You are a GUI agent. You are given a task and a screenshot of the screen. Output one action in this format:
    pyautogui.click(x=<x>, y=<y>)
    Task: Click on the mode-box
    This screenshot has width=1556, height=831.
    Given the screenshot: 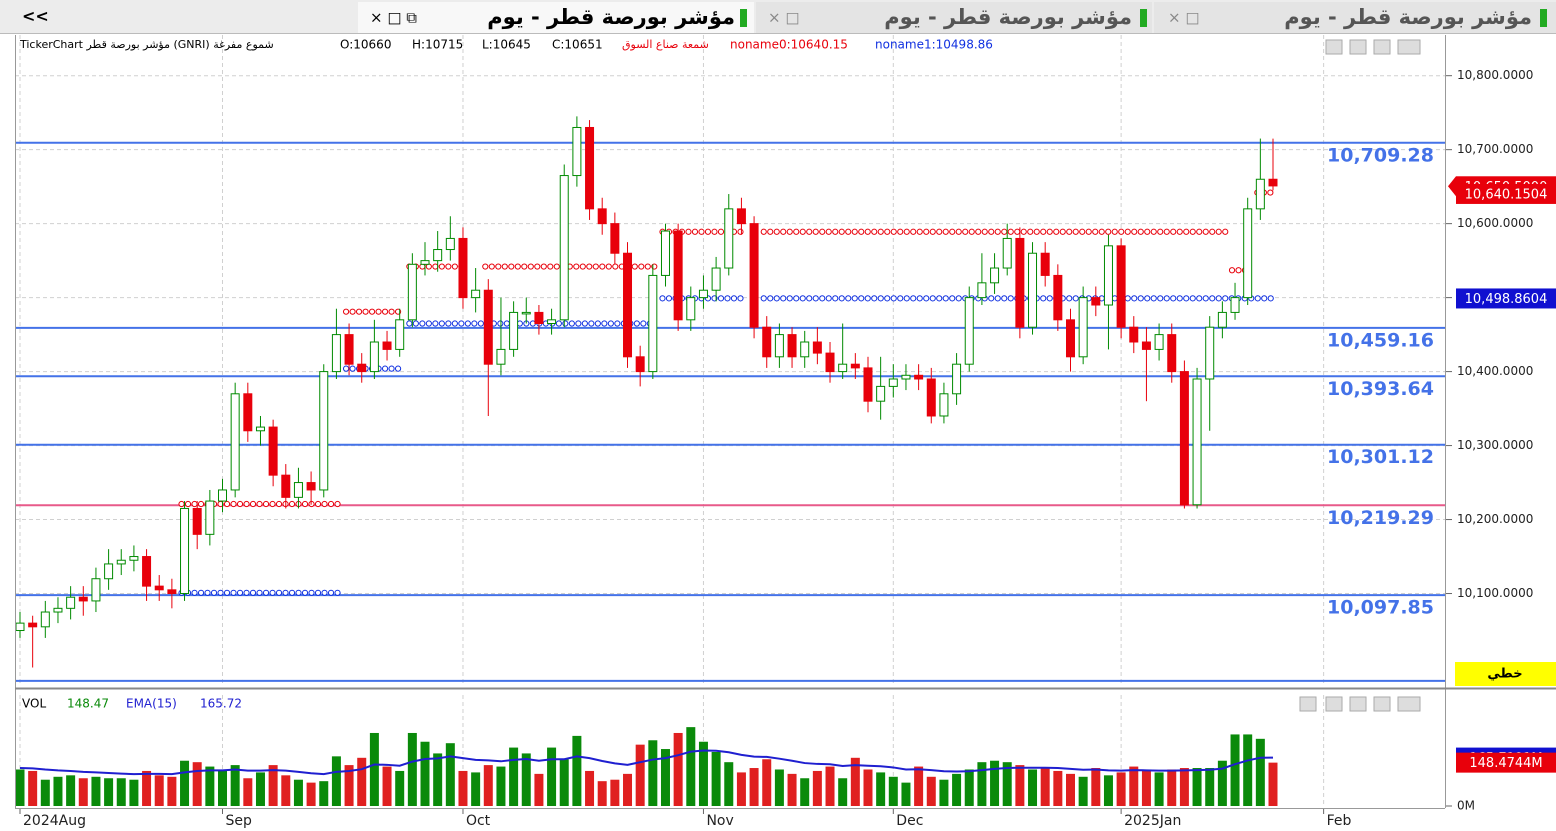 What is the action you would take?
    pyautogui.click(x=1505, y=674)
    